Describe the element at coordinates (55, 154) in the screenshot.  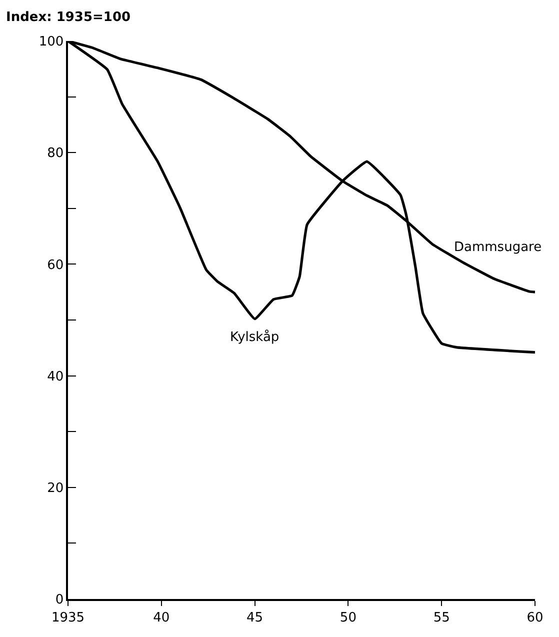
I see `y-tick-label: 80` at that location.